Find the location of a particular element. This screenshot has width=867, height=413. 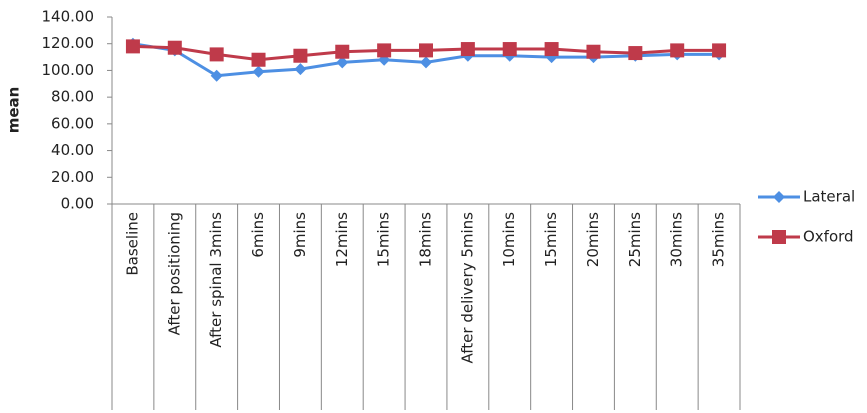

y-tick-label: 40.00 is located at coordinates (72, 150).